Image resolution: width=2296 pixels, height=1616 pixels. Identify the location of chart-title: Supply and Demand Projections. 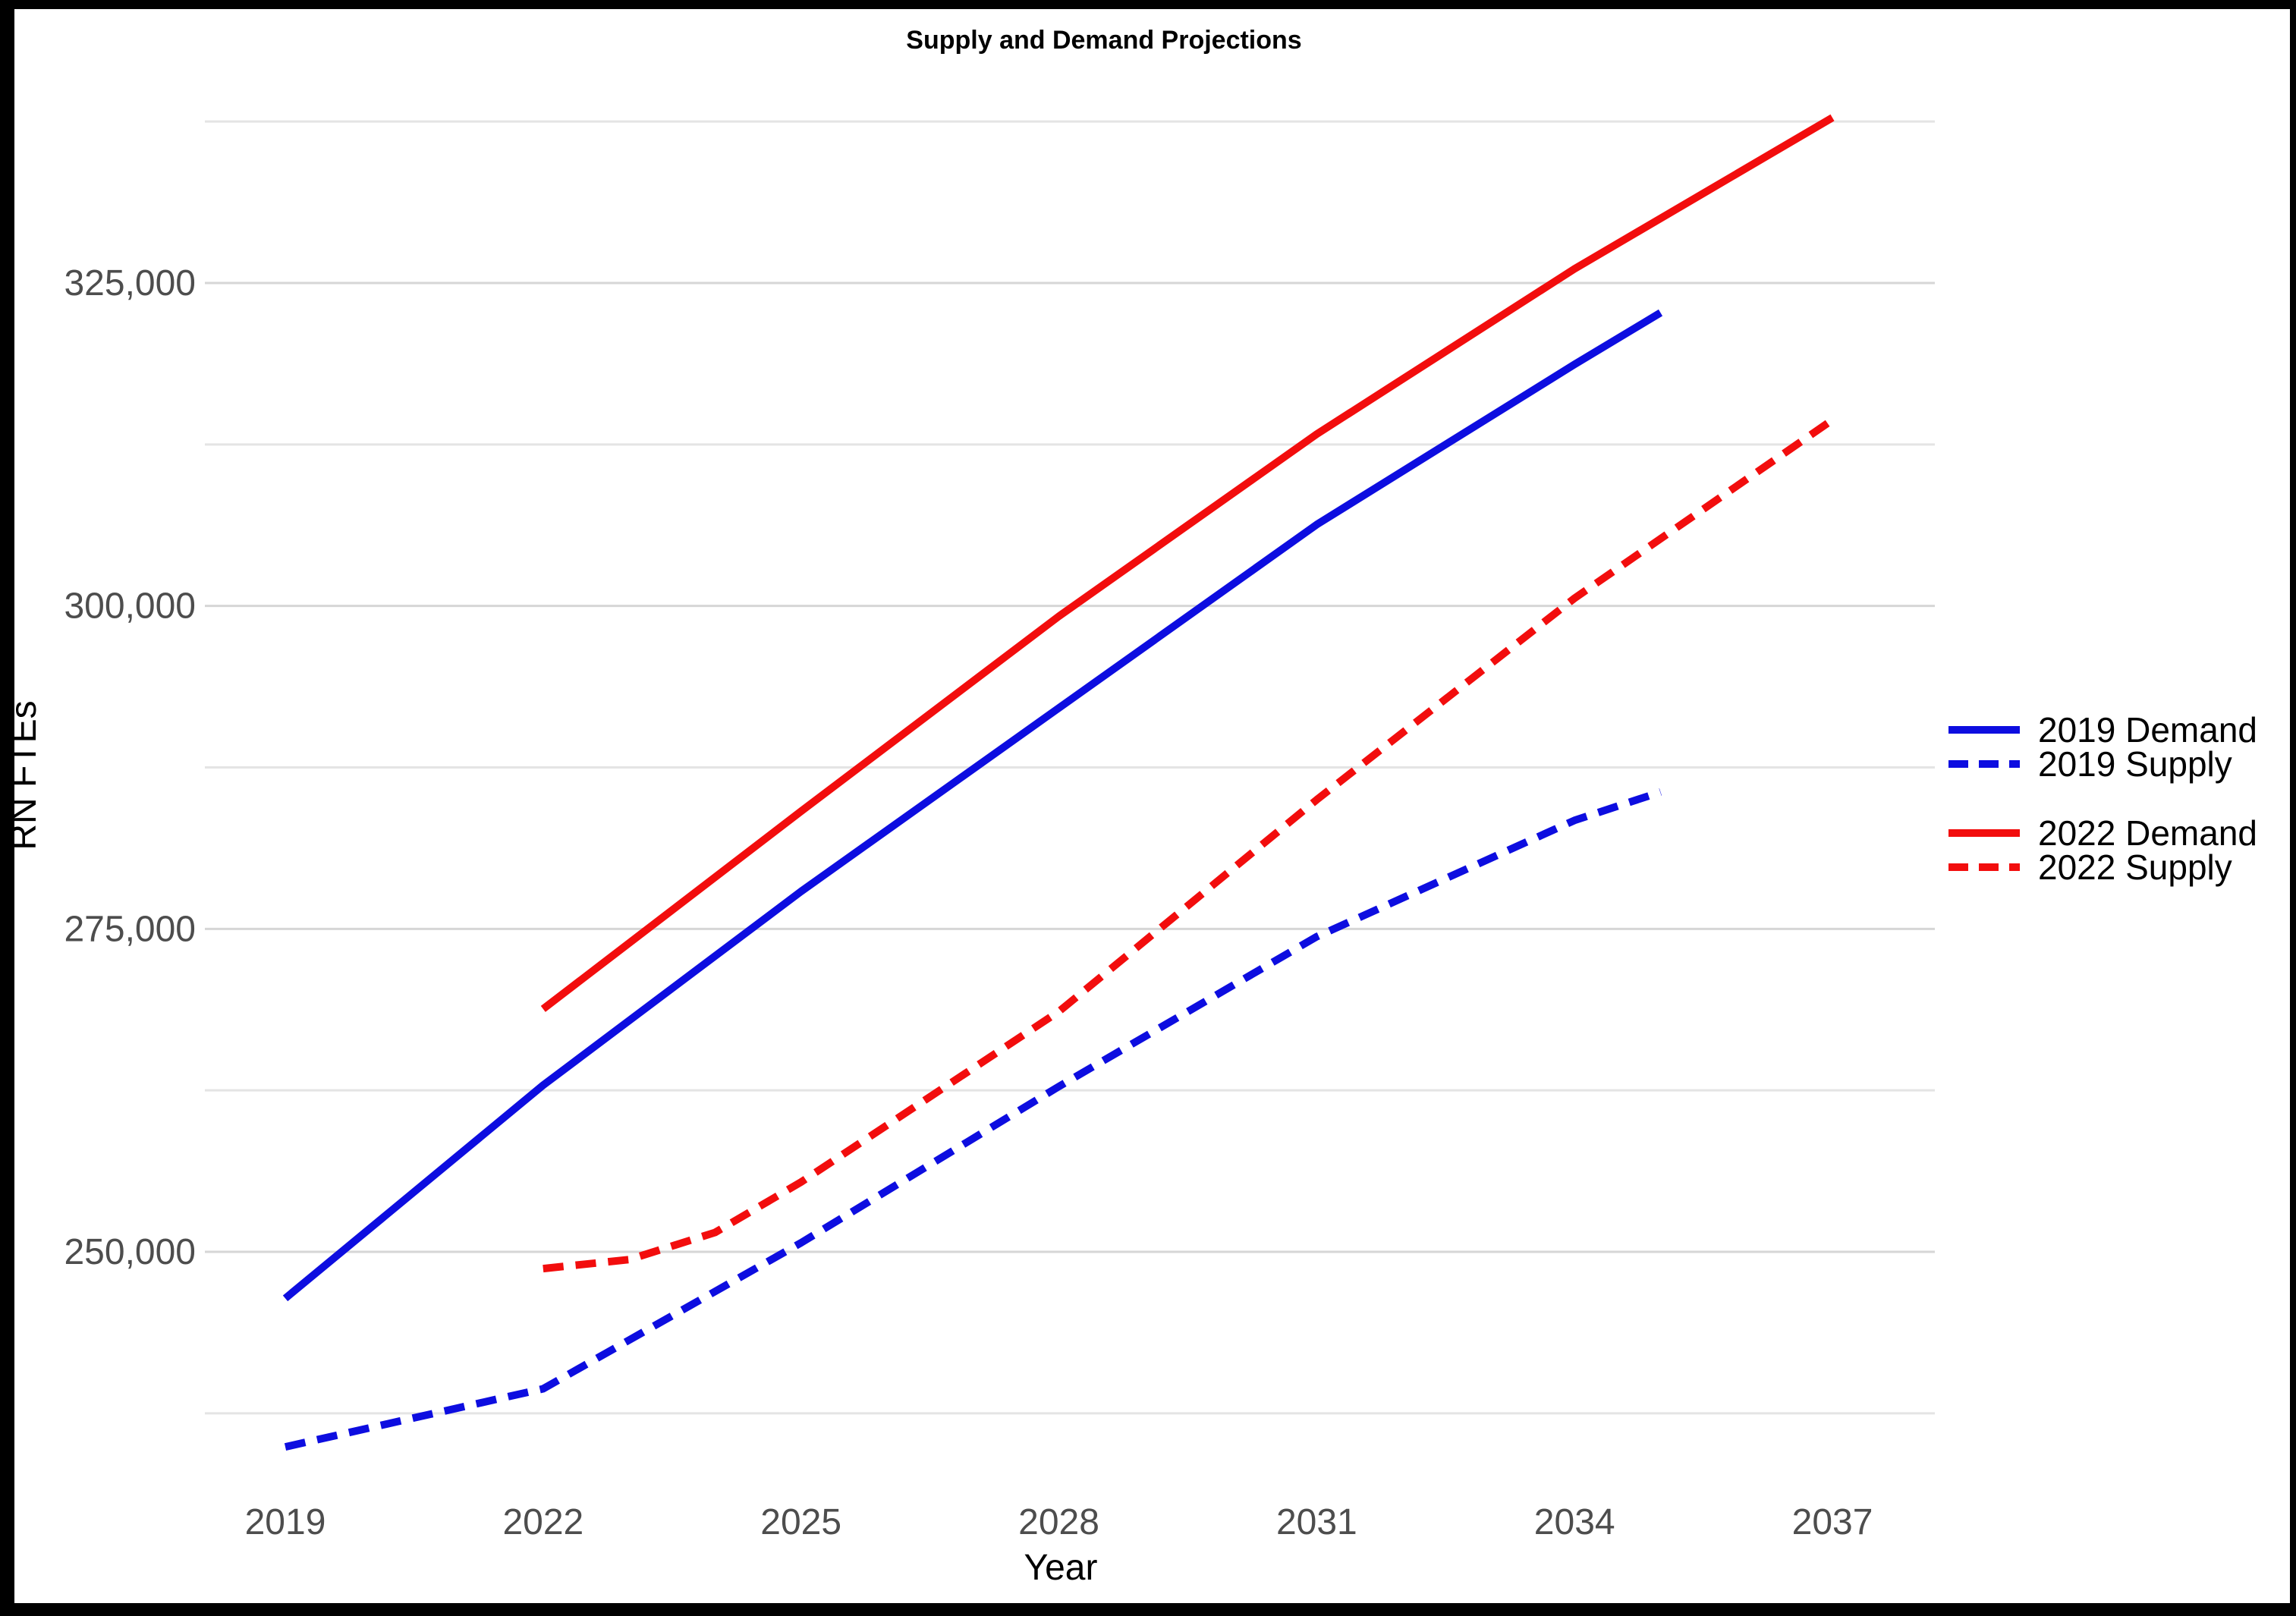
(1103, 40).